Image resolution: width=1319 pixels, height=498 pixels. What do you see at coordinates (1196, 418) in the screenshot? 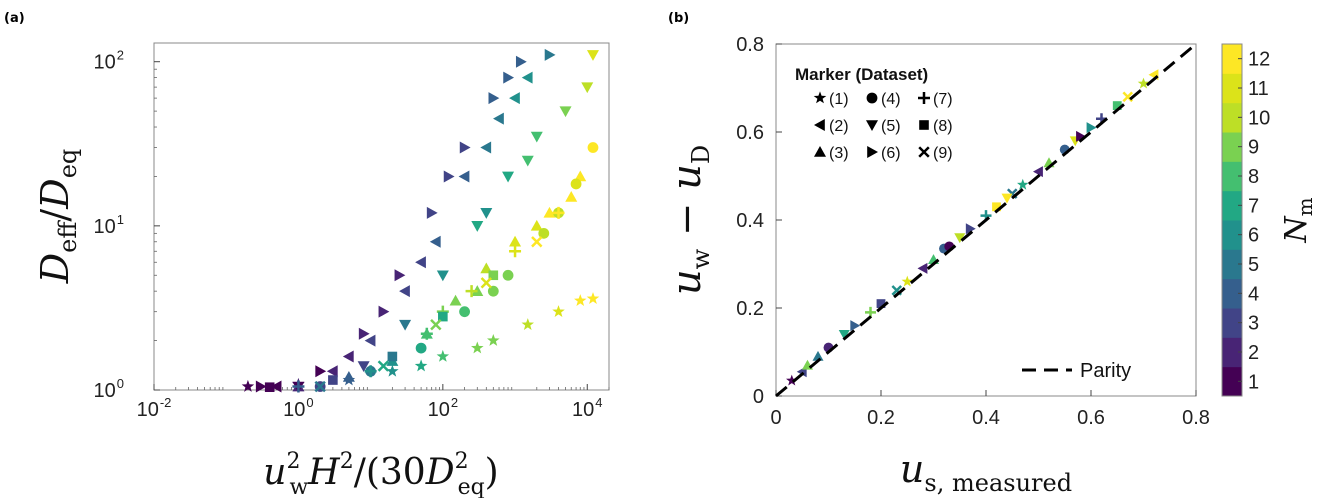
I see `panel-b-xtick-label: 0.8` at bounding box center [1196, 418].